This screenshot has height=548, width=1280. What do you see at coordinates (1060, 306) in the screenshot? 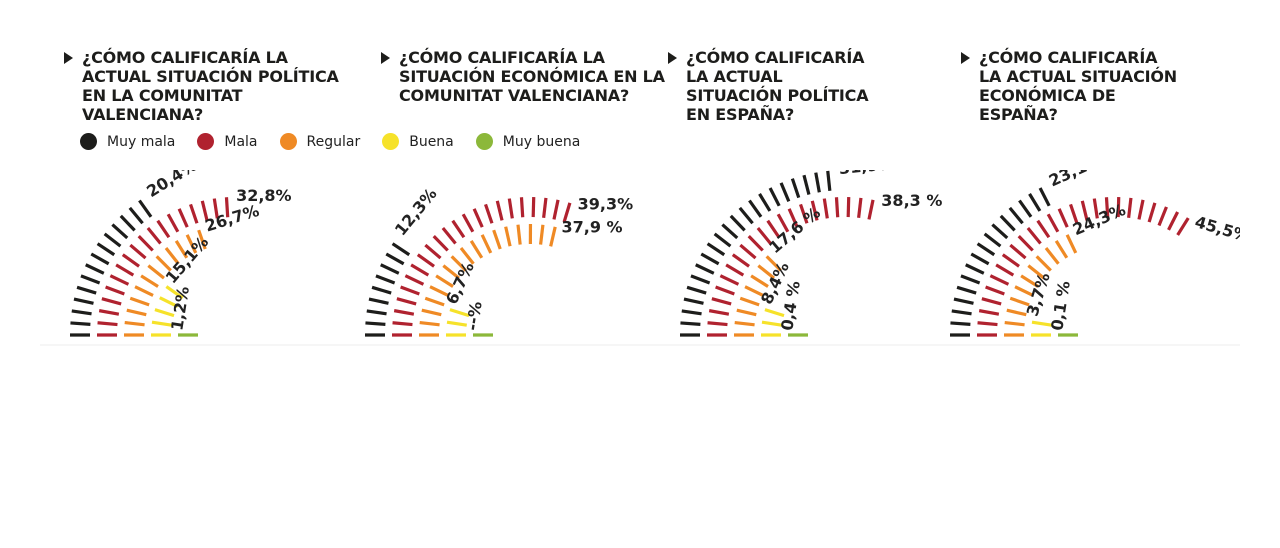
I see `data-label: 0,1 %` at bounding box center [1060, 306].